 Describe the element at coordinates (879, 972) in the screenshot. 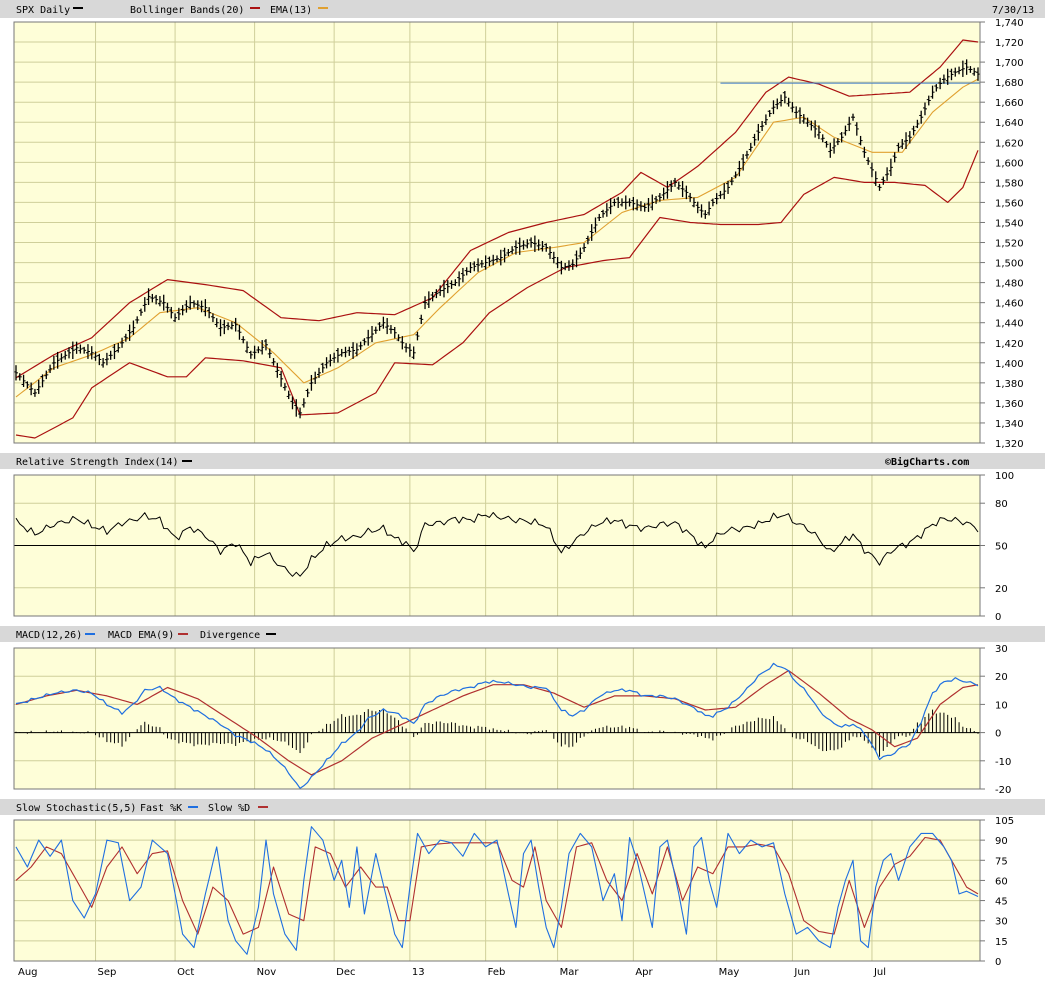

I see `x-tick-label: Jul` at that location.